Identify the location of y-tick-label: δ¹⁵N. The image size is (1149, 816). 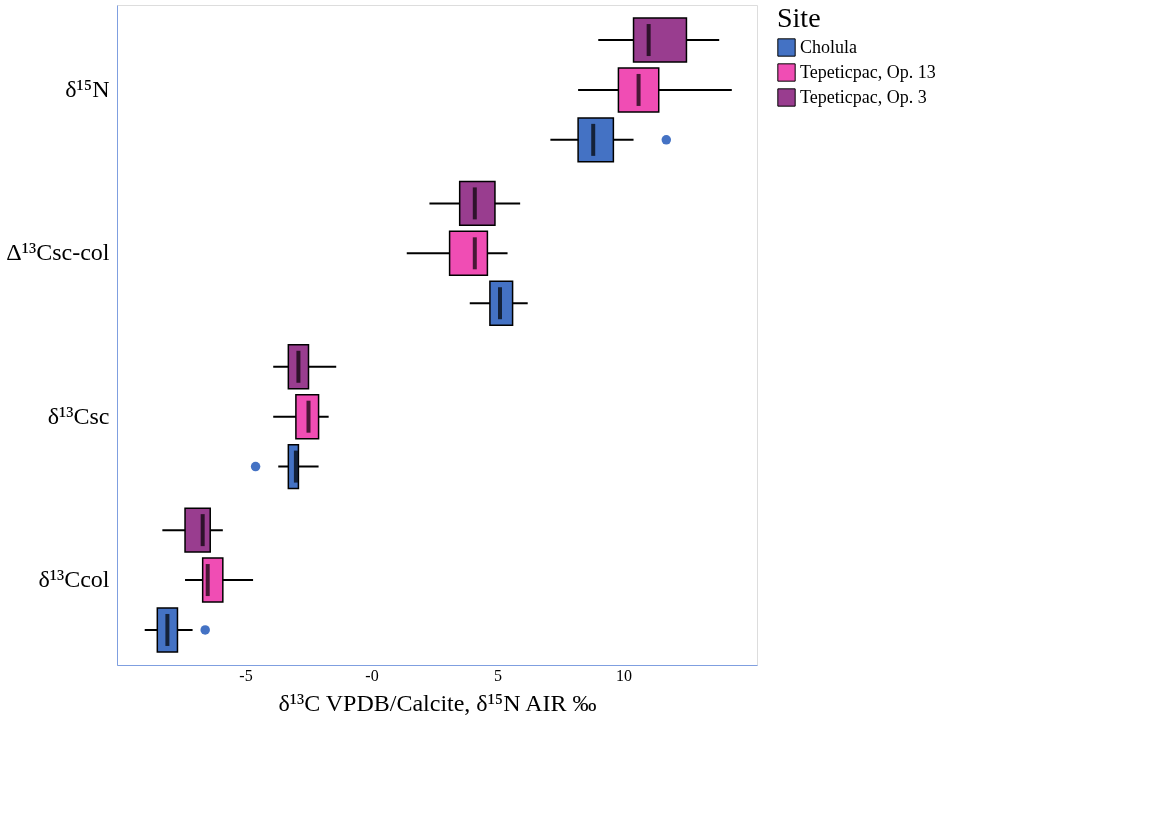
(87, 88).